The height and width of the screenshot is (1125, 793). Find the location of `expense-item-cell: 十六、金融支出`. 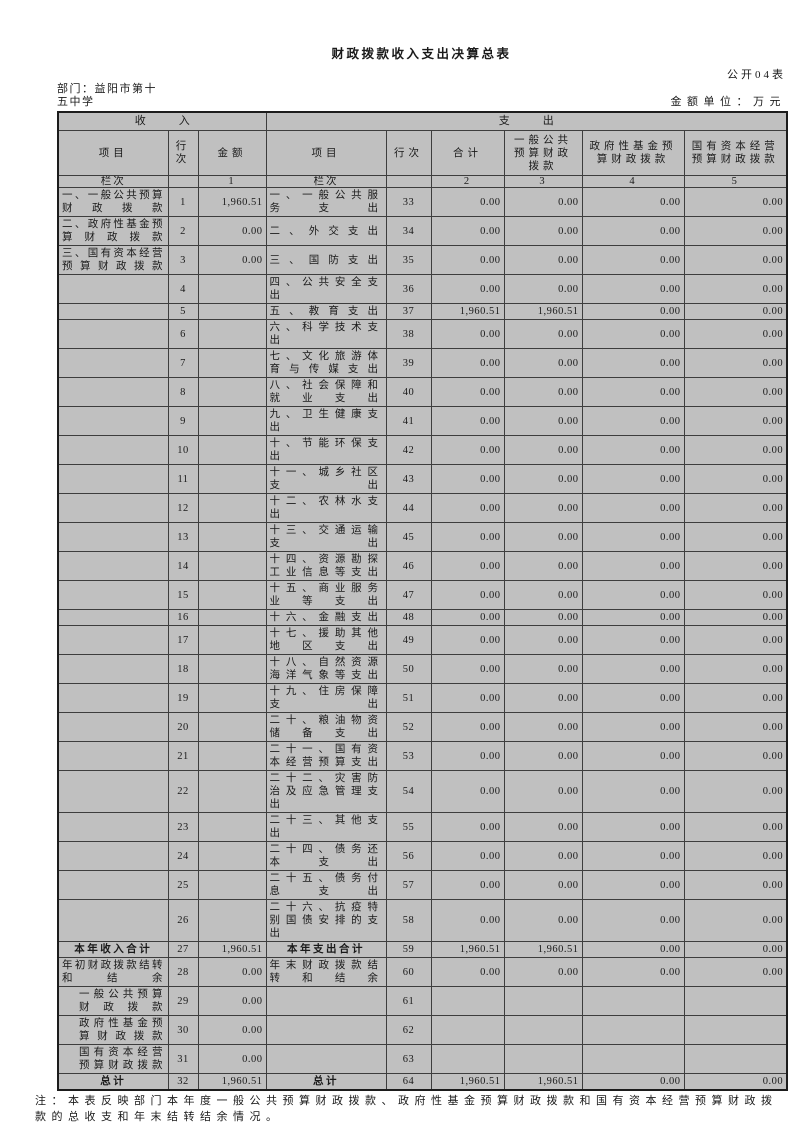

expense-item-cell: 十六、金融支出 is located at coordinates (326, 617).